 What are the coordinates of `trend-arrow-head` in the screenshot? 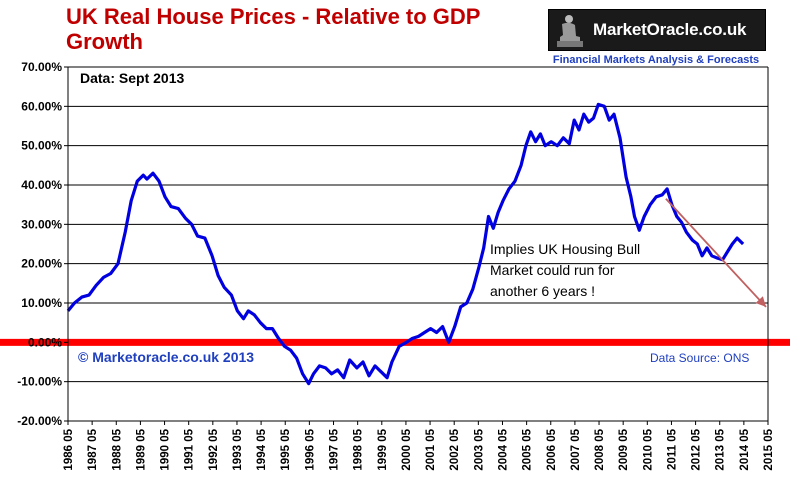 It's located at (760, 301).